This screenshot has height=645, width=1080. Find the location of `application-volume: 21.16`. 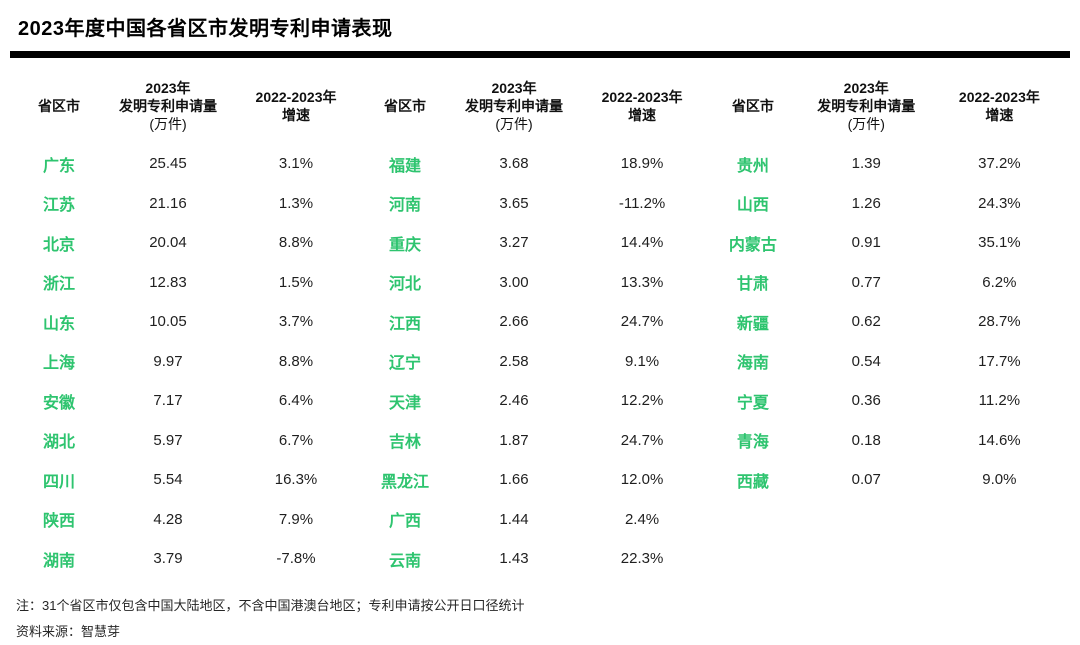

application-volume: 21.16 is located at coordinates (168, 203).